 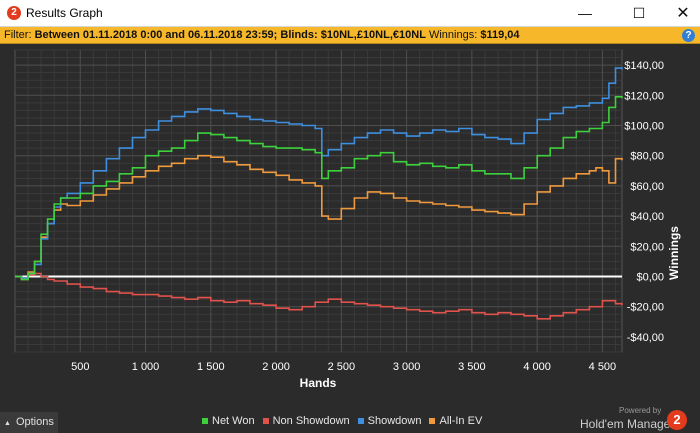 I want to click on filter-prefix: Filter:, so click(x=18, y=35).